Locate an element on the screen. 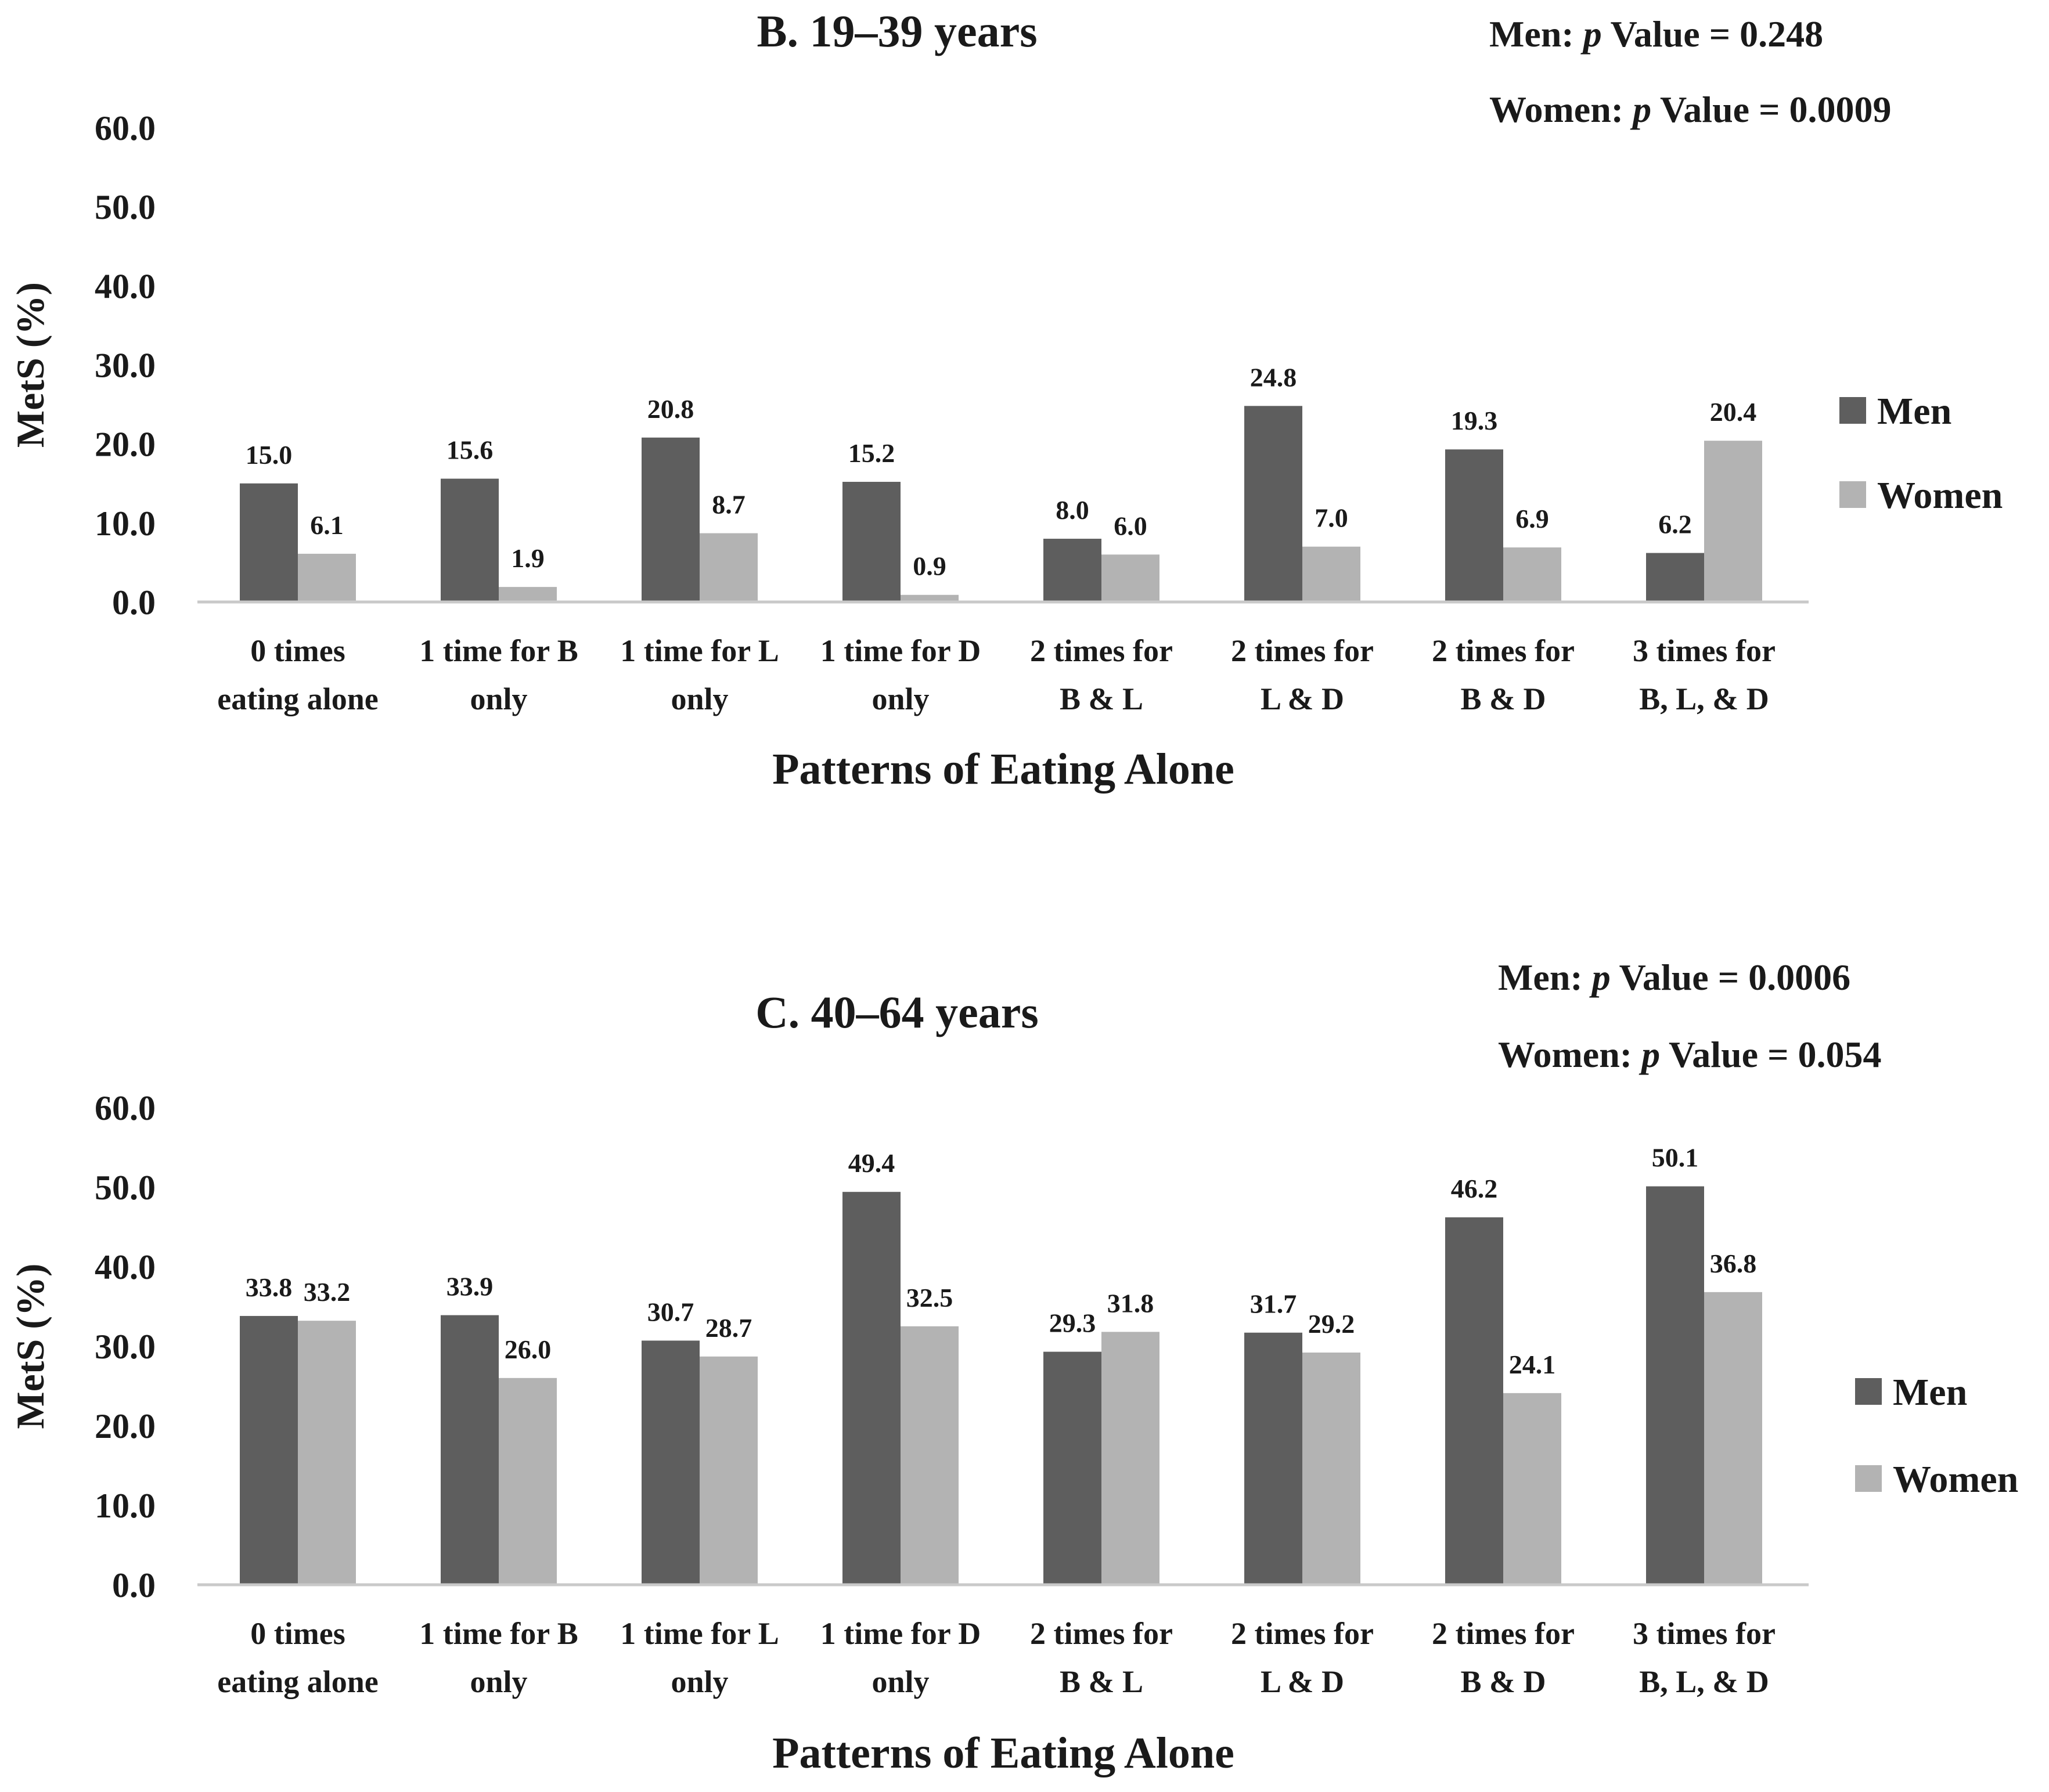 The width and height of the screenshot is (2049, 1792). data-label: 46.2 is located at coordinates (1475, 1188).